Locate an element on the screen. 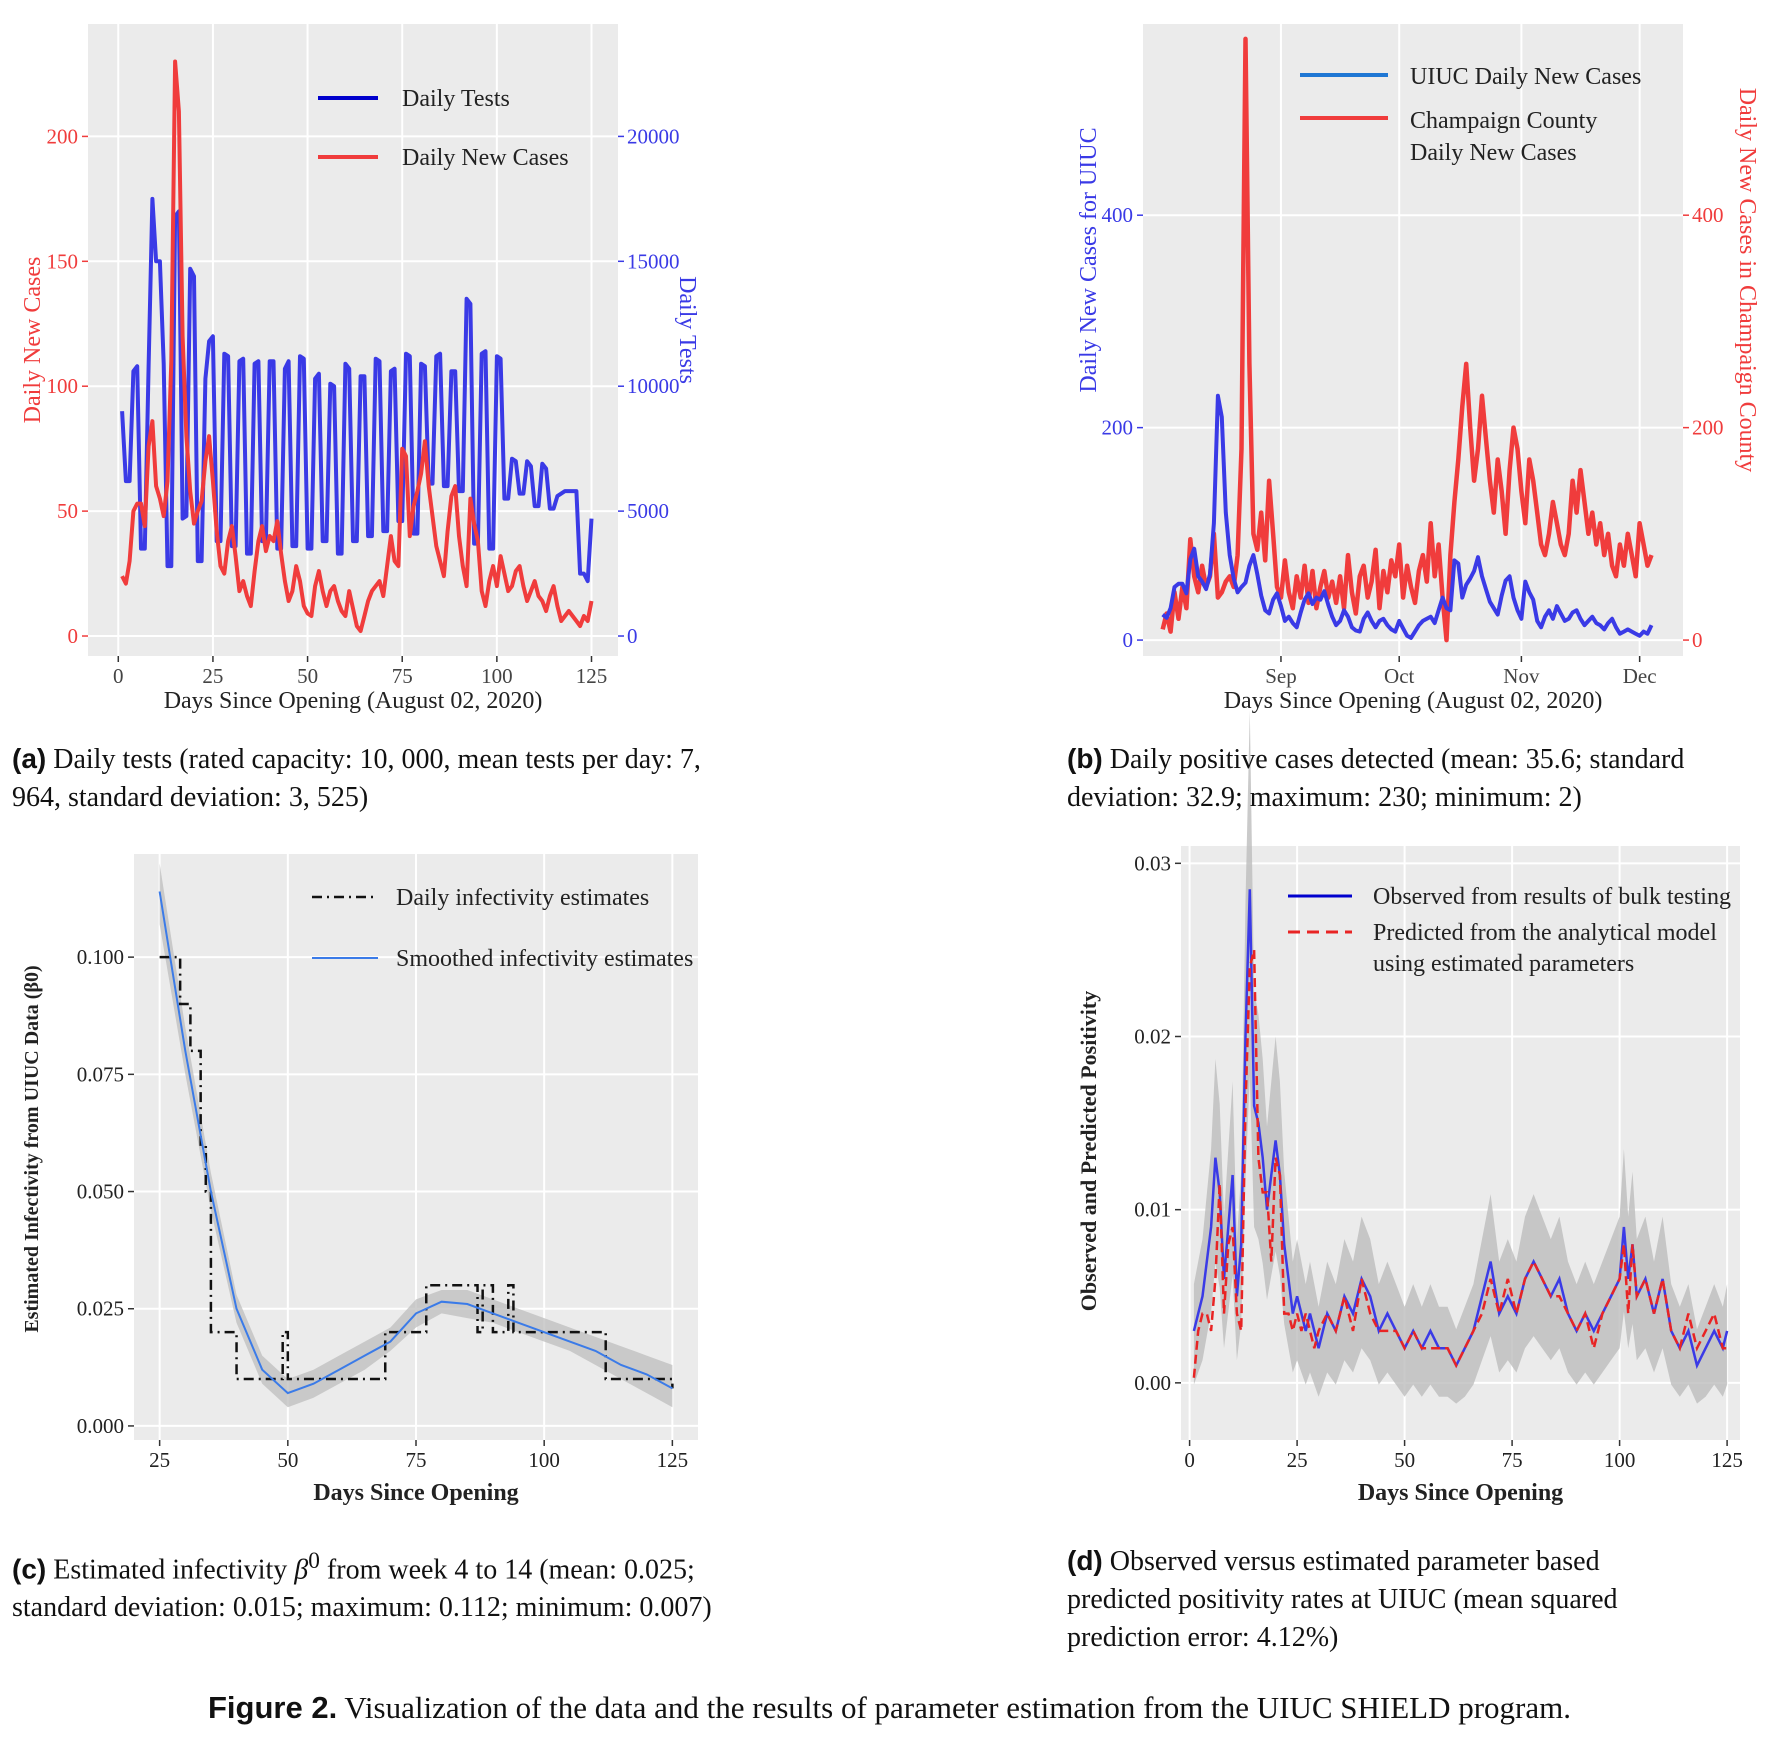 This screenshot has width=1779, height=1739. figure-label: Figure 2. is located at coordinates (273, 1707).